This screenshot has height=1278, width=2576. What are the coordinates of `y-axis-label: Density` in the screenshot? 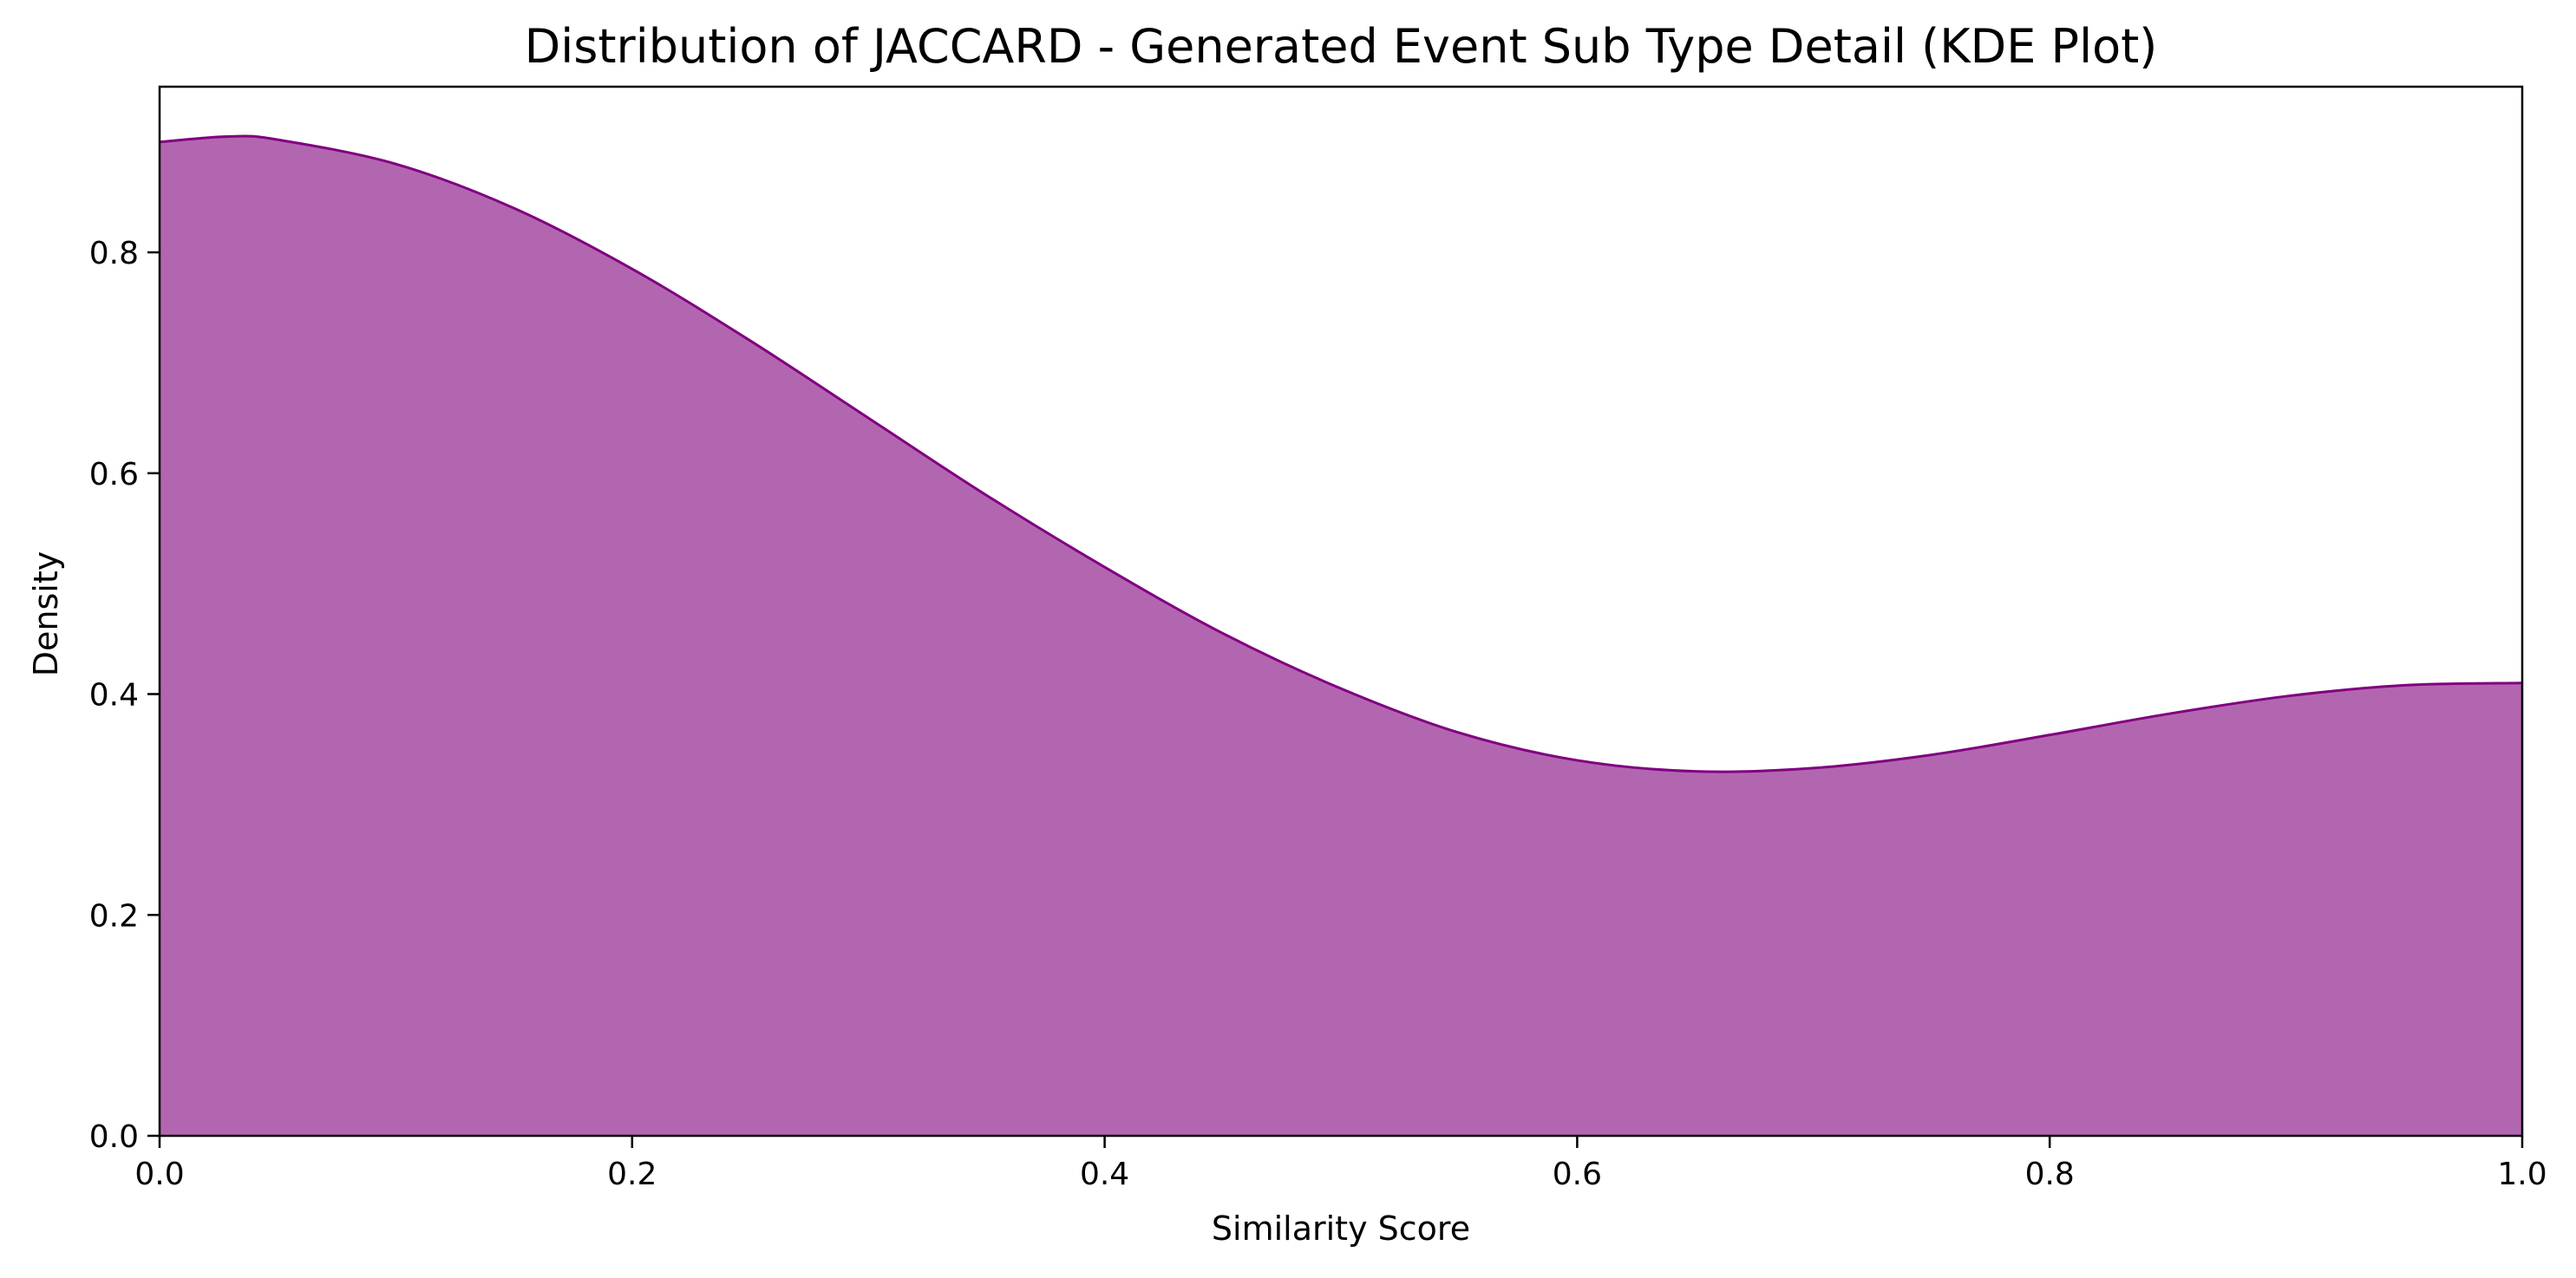 It's located at (46, 613).